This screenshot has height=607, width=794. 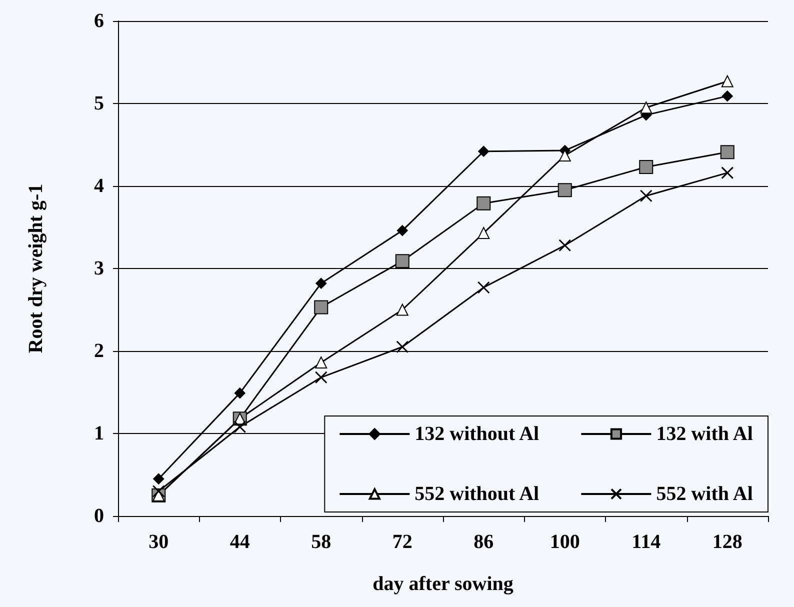 What do you see at coordinates (99, 186) in the screenshot?
I see `y-tick-label: 4` at bounding box center [99, 186].